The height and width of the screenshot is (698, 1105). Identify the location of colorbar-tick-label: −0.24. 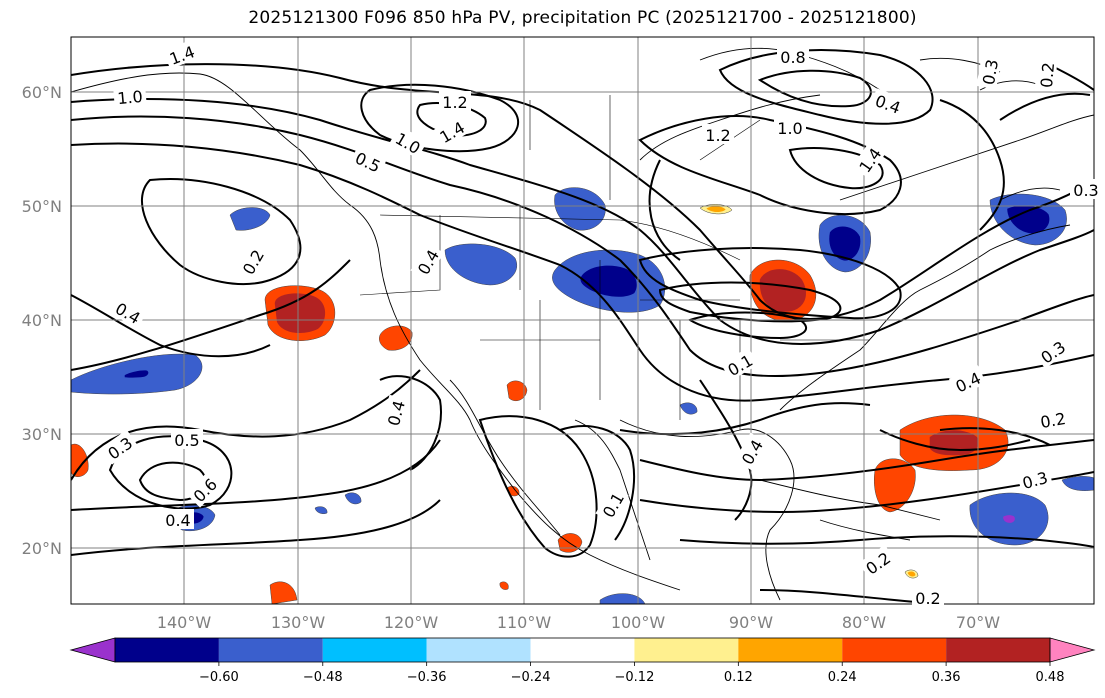
(531, 677).